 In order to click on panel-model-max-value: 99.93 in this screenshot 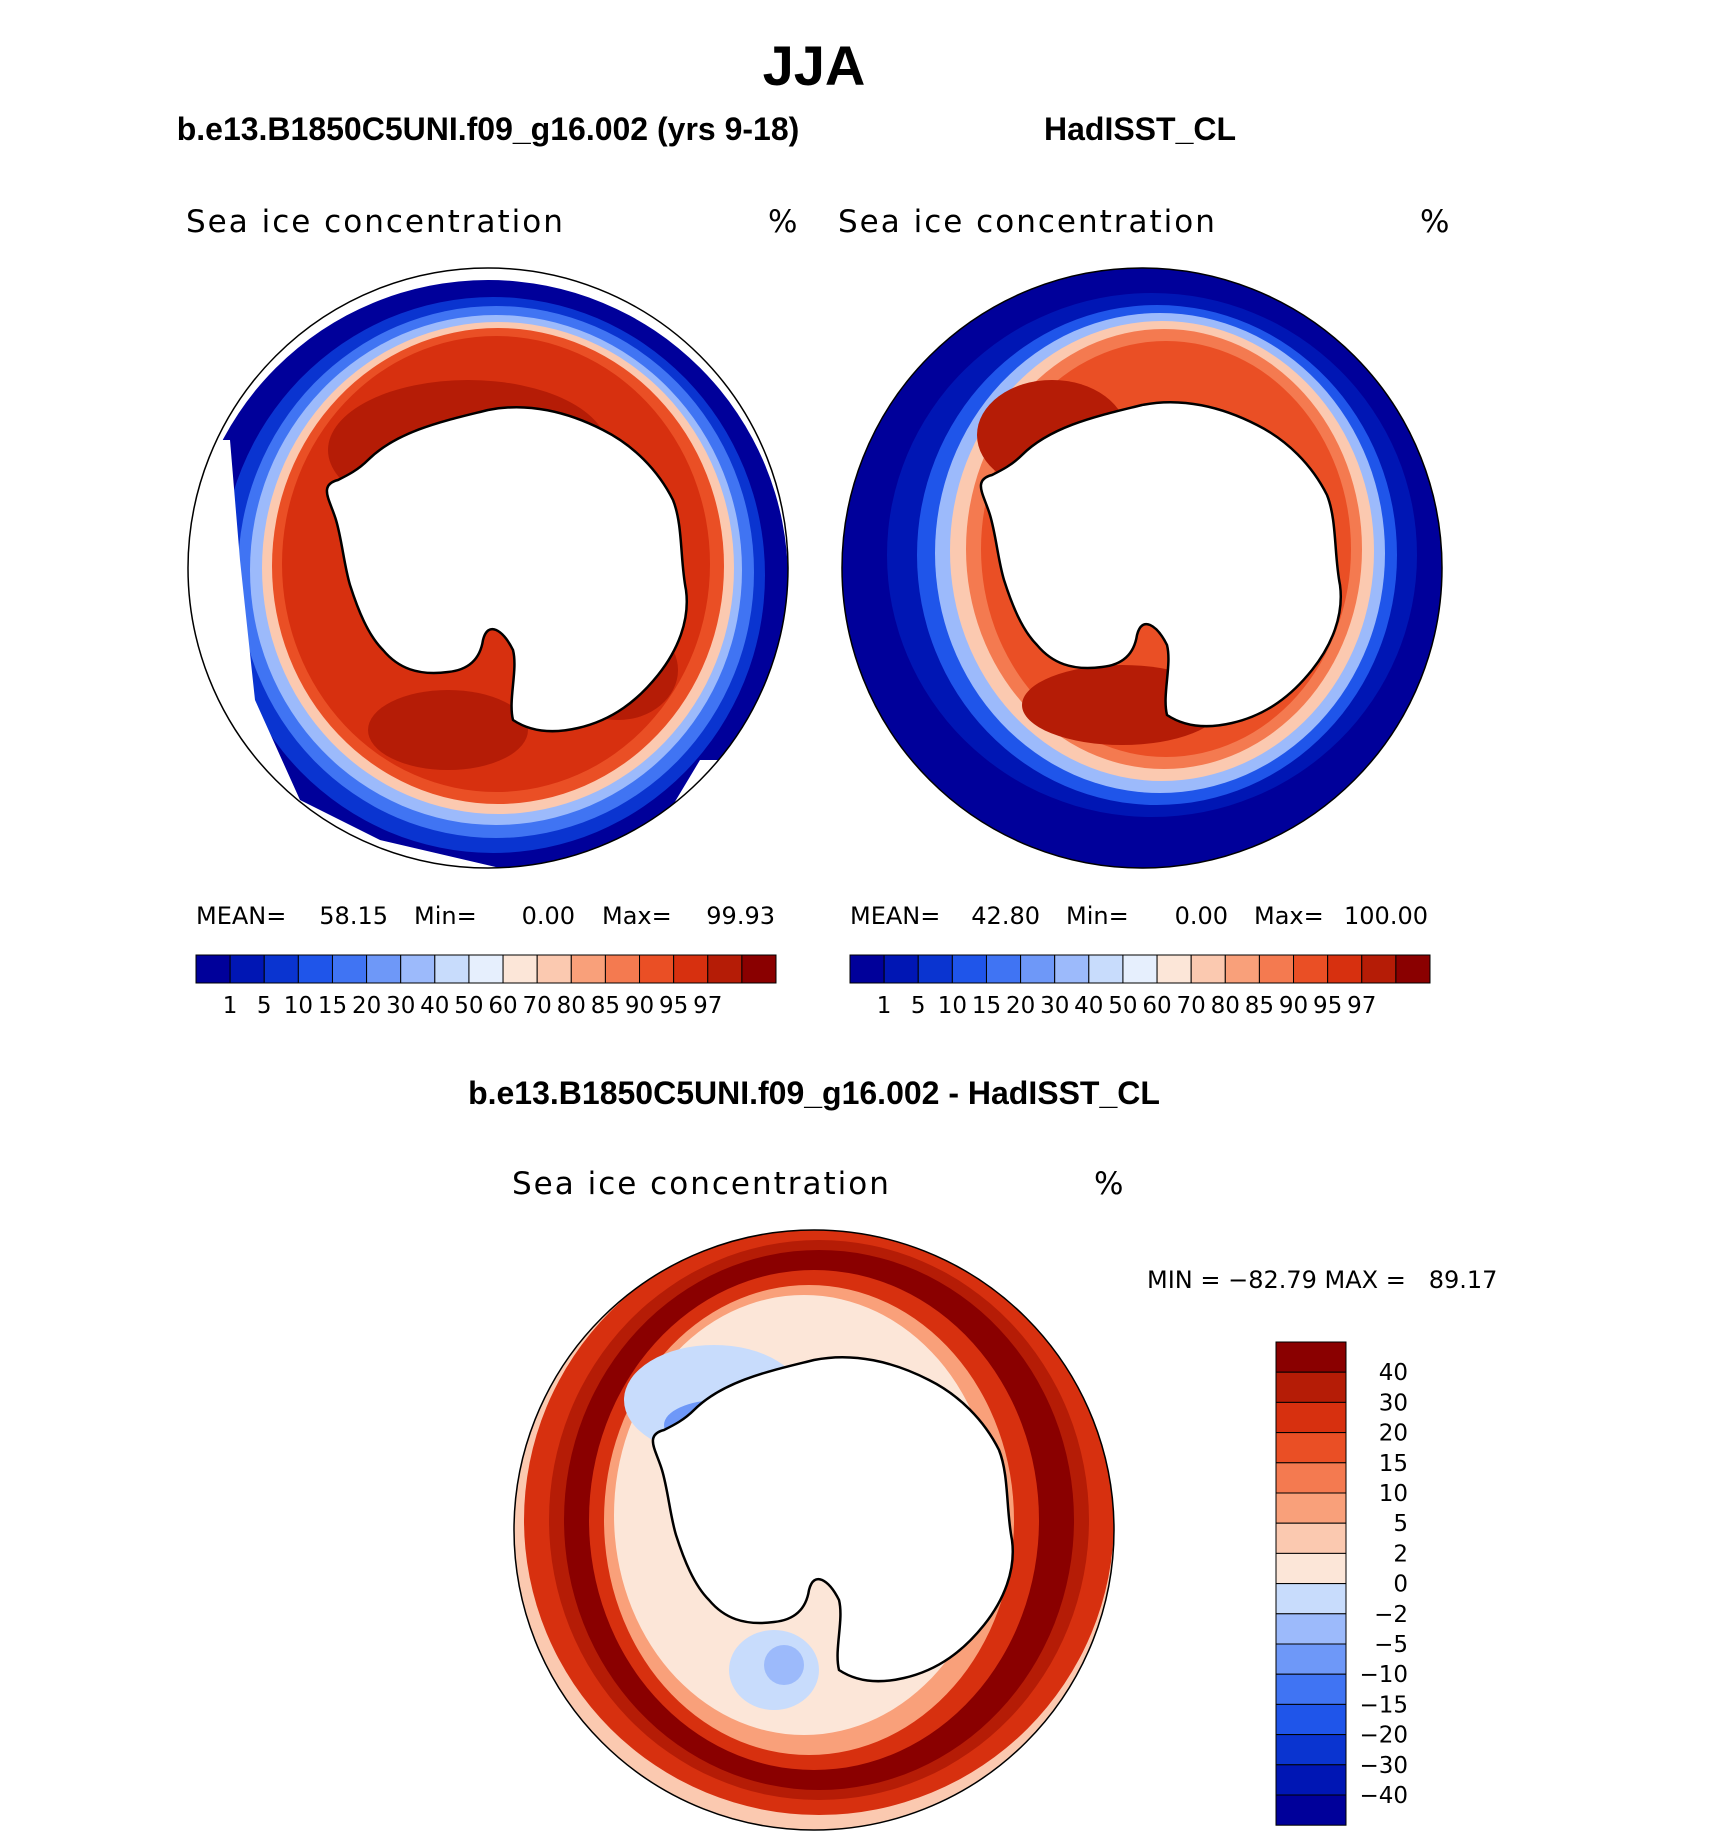, I will do `click(740, 916)`.